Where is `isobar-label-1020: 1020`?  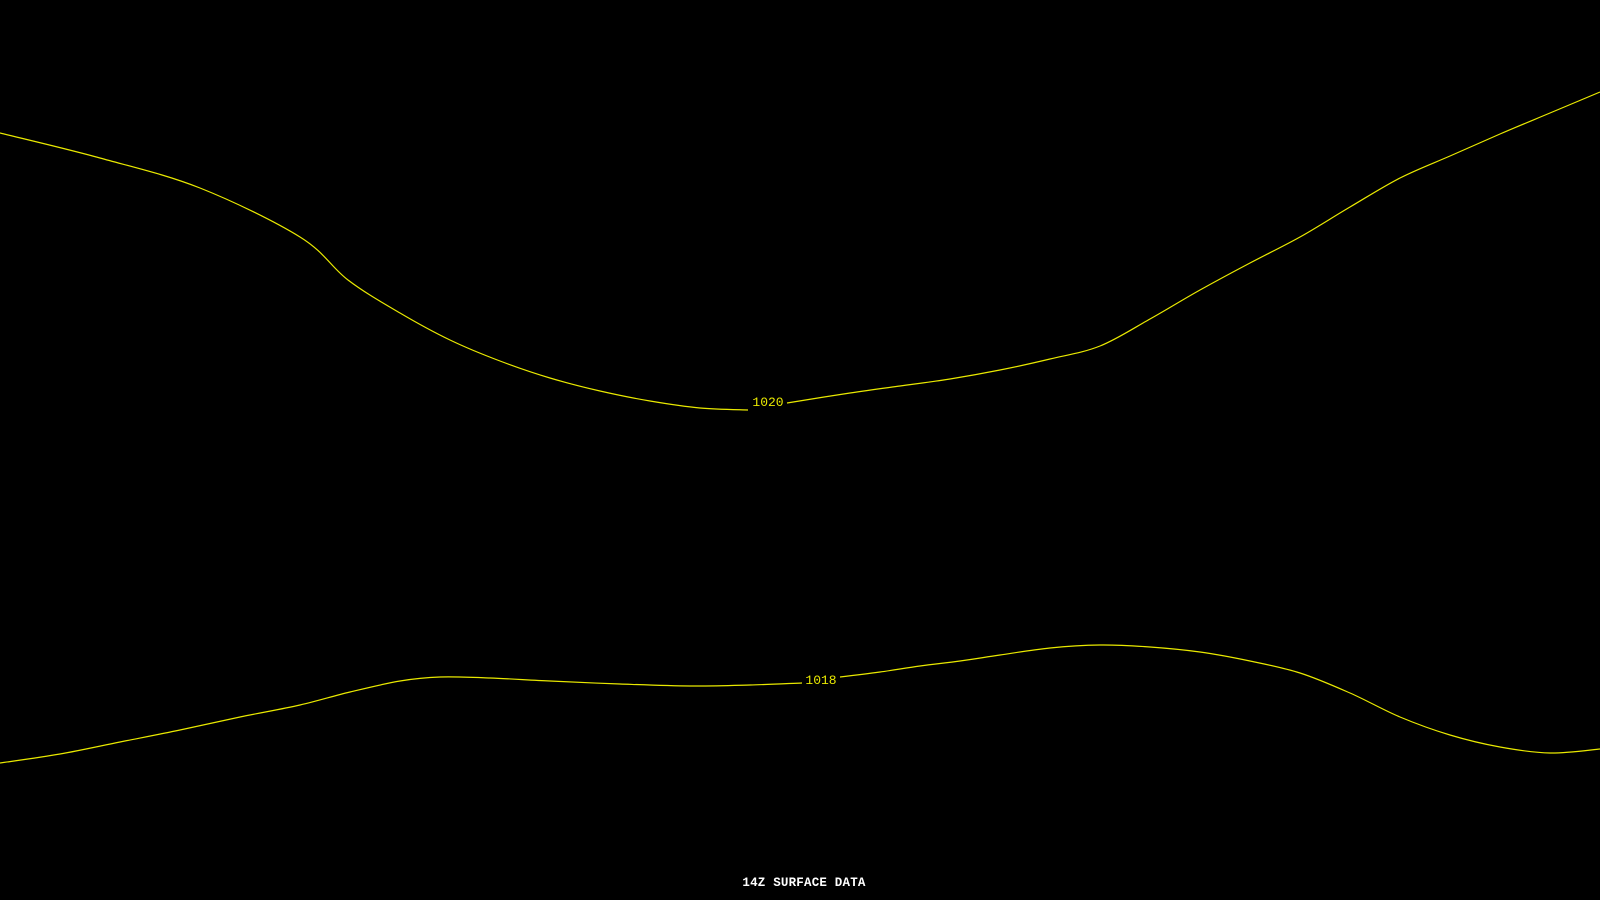
isobar-label-1020: 1020 is located at coordinates (767, 402).